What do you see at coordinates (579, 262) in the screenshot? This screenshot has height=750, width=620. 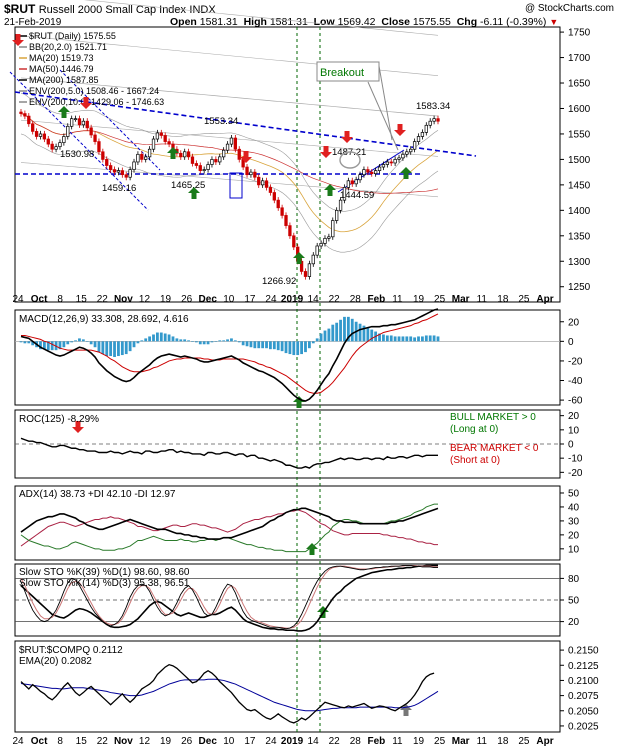 I see `y-tick-label: 1300` at bounding box center [579, 262].